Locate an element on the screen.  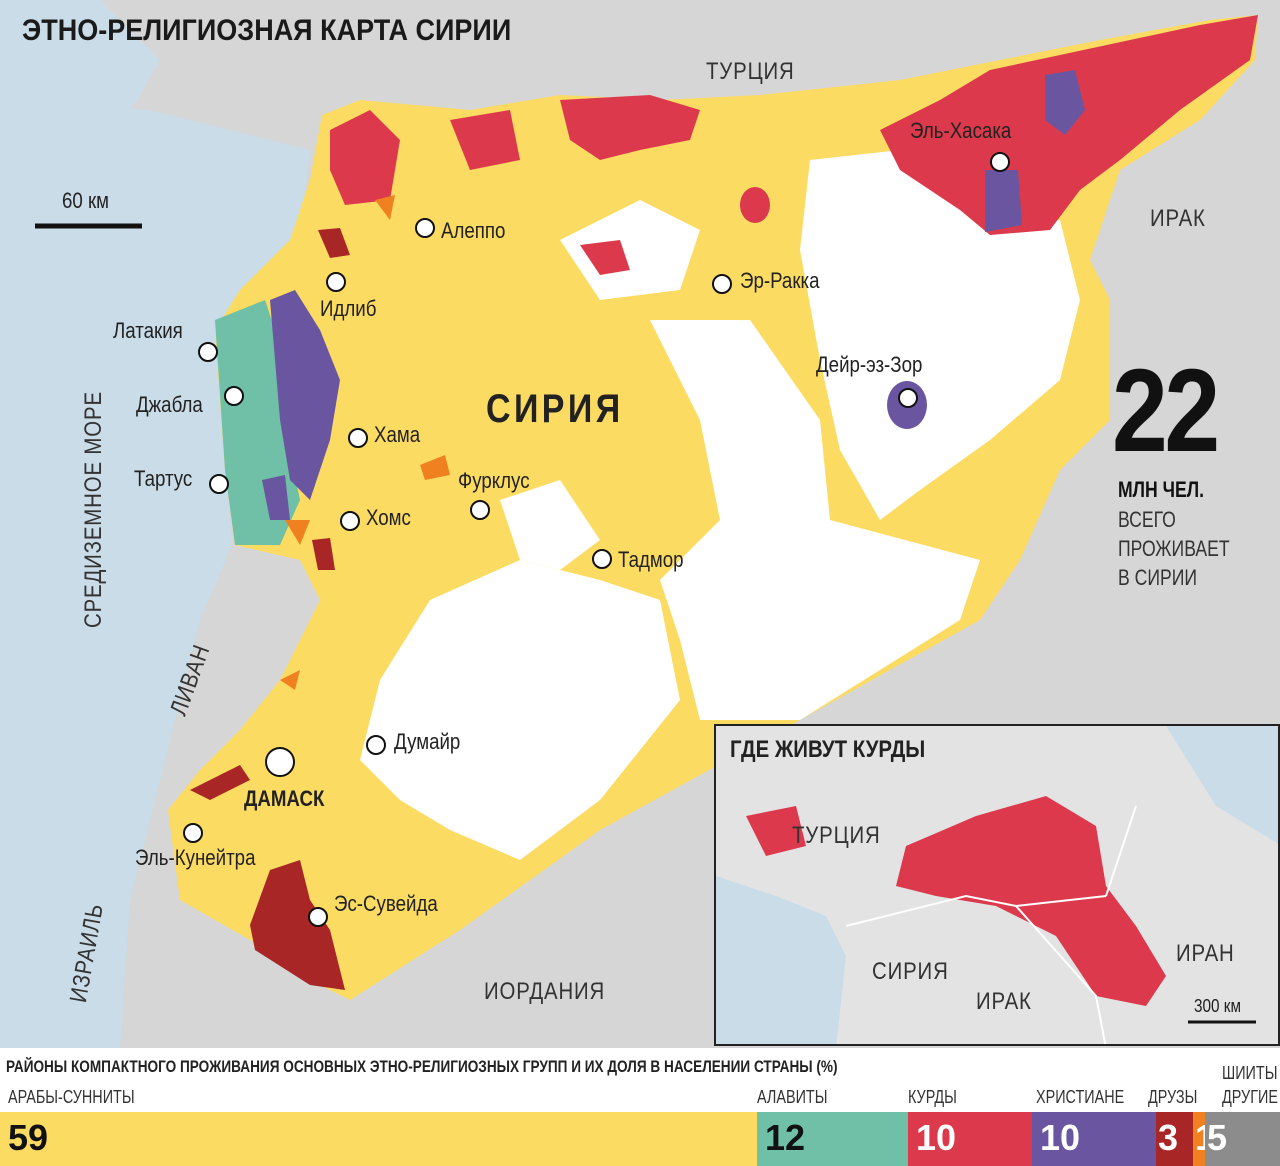
inset-scale-label: 300 км is located at coordinates (1218, 1006).